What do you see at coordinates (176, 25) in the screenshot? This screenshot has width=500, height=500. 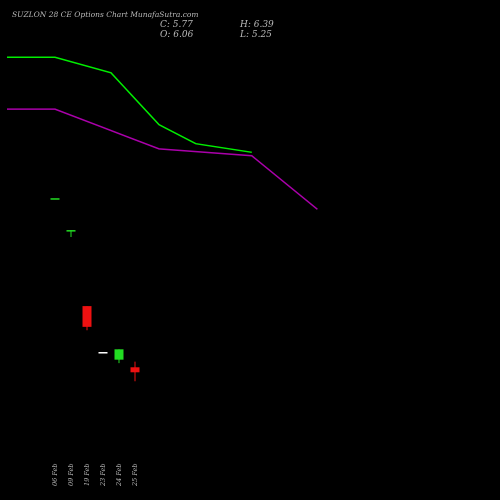 I see `close-value: C: 5.77` at bounding box center [176, 25].